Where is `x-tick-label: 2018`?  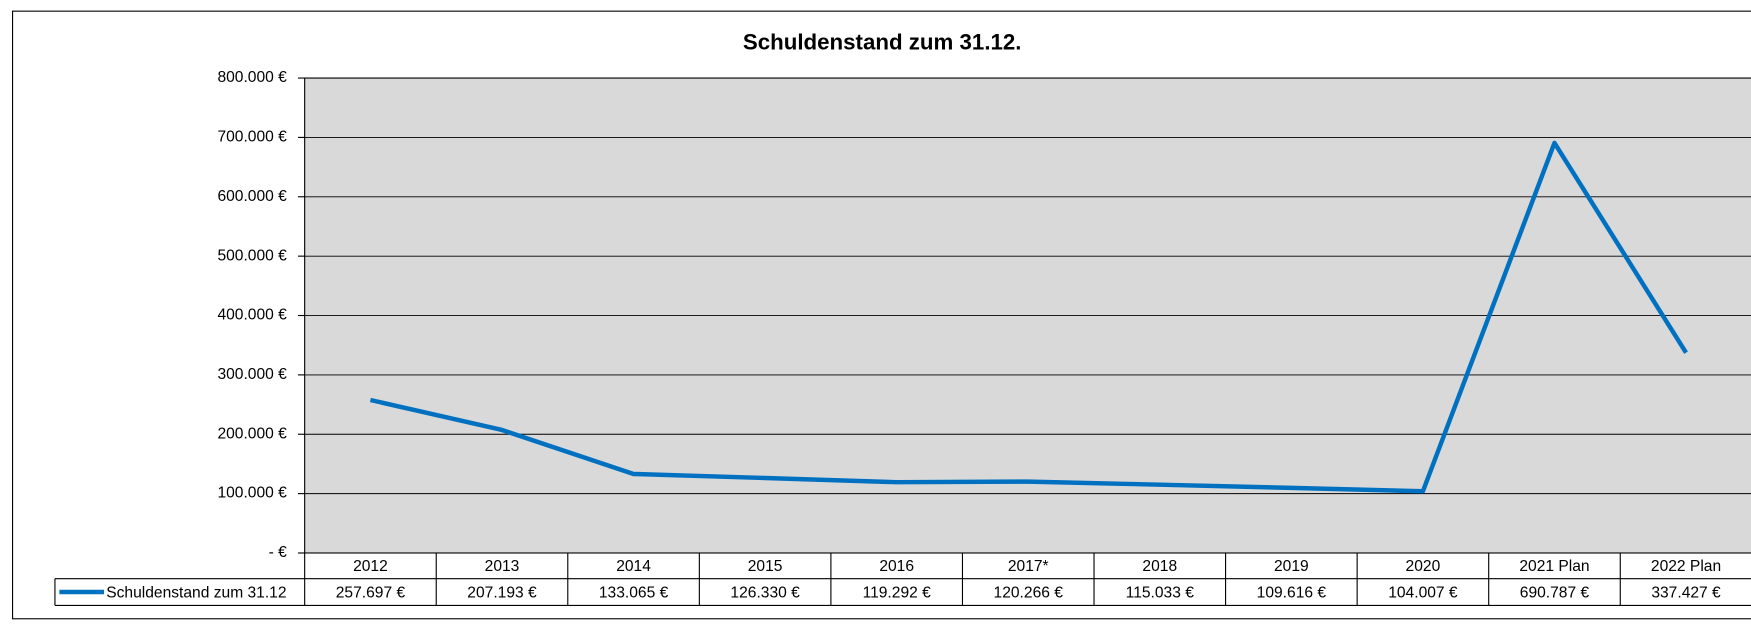
x-tick-label: 2018 is located at coordinates (1159, 566).